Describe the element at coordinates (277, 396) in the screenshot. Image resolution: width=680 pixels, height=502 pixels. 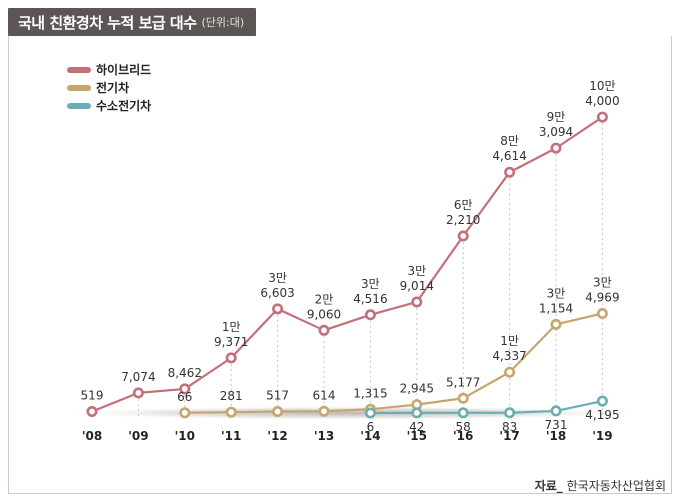
I see `data-label: 517` at that location.